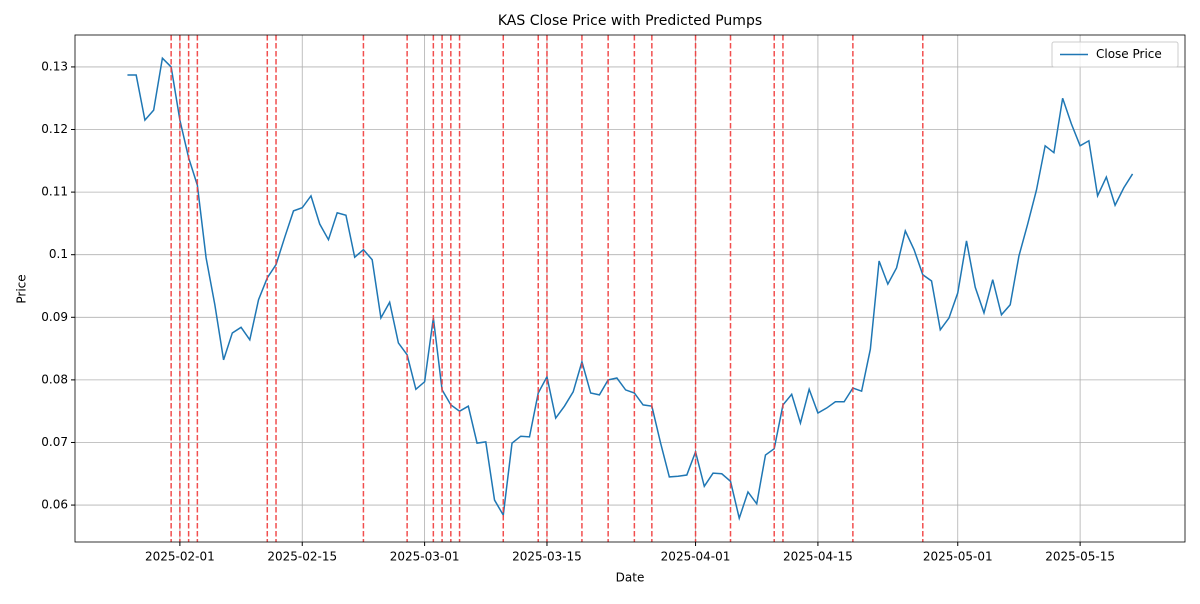 Image resolution: width=1200 pixels, height=604 pixels. I want to click on y-tick-label: 0.1, so click(58, 254).